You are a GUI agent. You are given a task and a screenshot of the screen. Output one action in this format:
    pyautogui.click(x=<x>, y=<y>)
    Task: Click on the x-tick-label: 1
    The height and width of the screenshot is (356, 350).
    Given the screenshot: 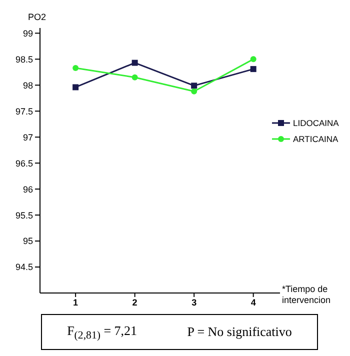 What is the action you would take?
    pyautogui.click(x=75, y=302)
    